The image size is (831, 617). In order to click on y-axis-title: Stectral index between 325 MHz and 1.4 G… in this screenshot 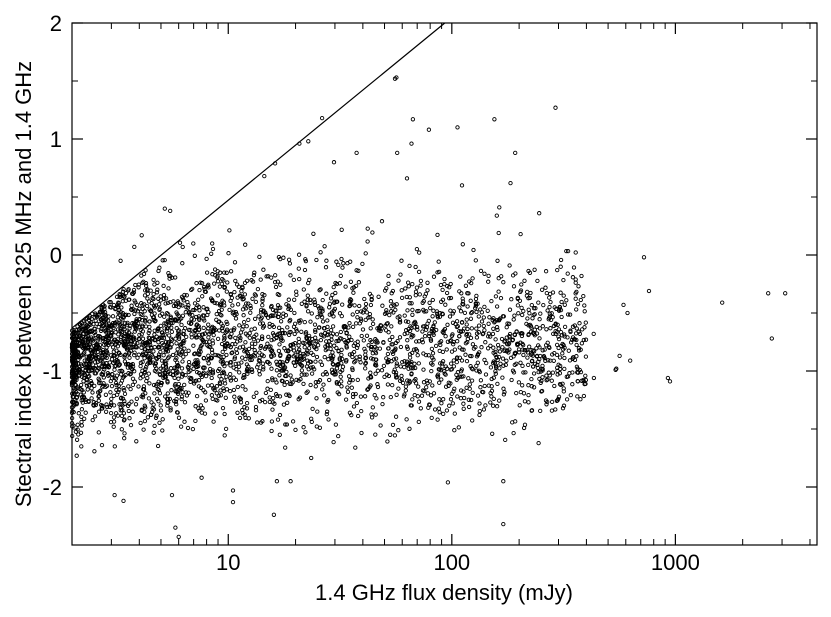, I will do `click(23, 284)`.